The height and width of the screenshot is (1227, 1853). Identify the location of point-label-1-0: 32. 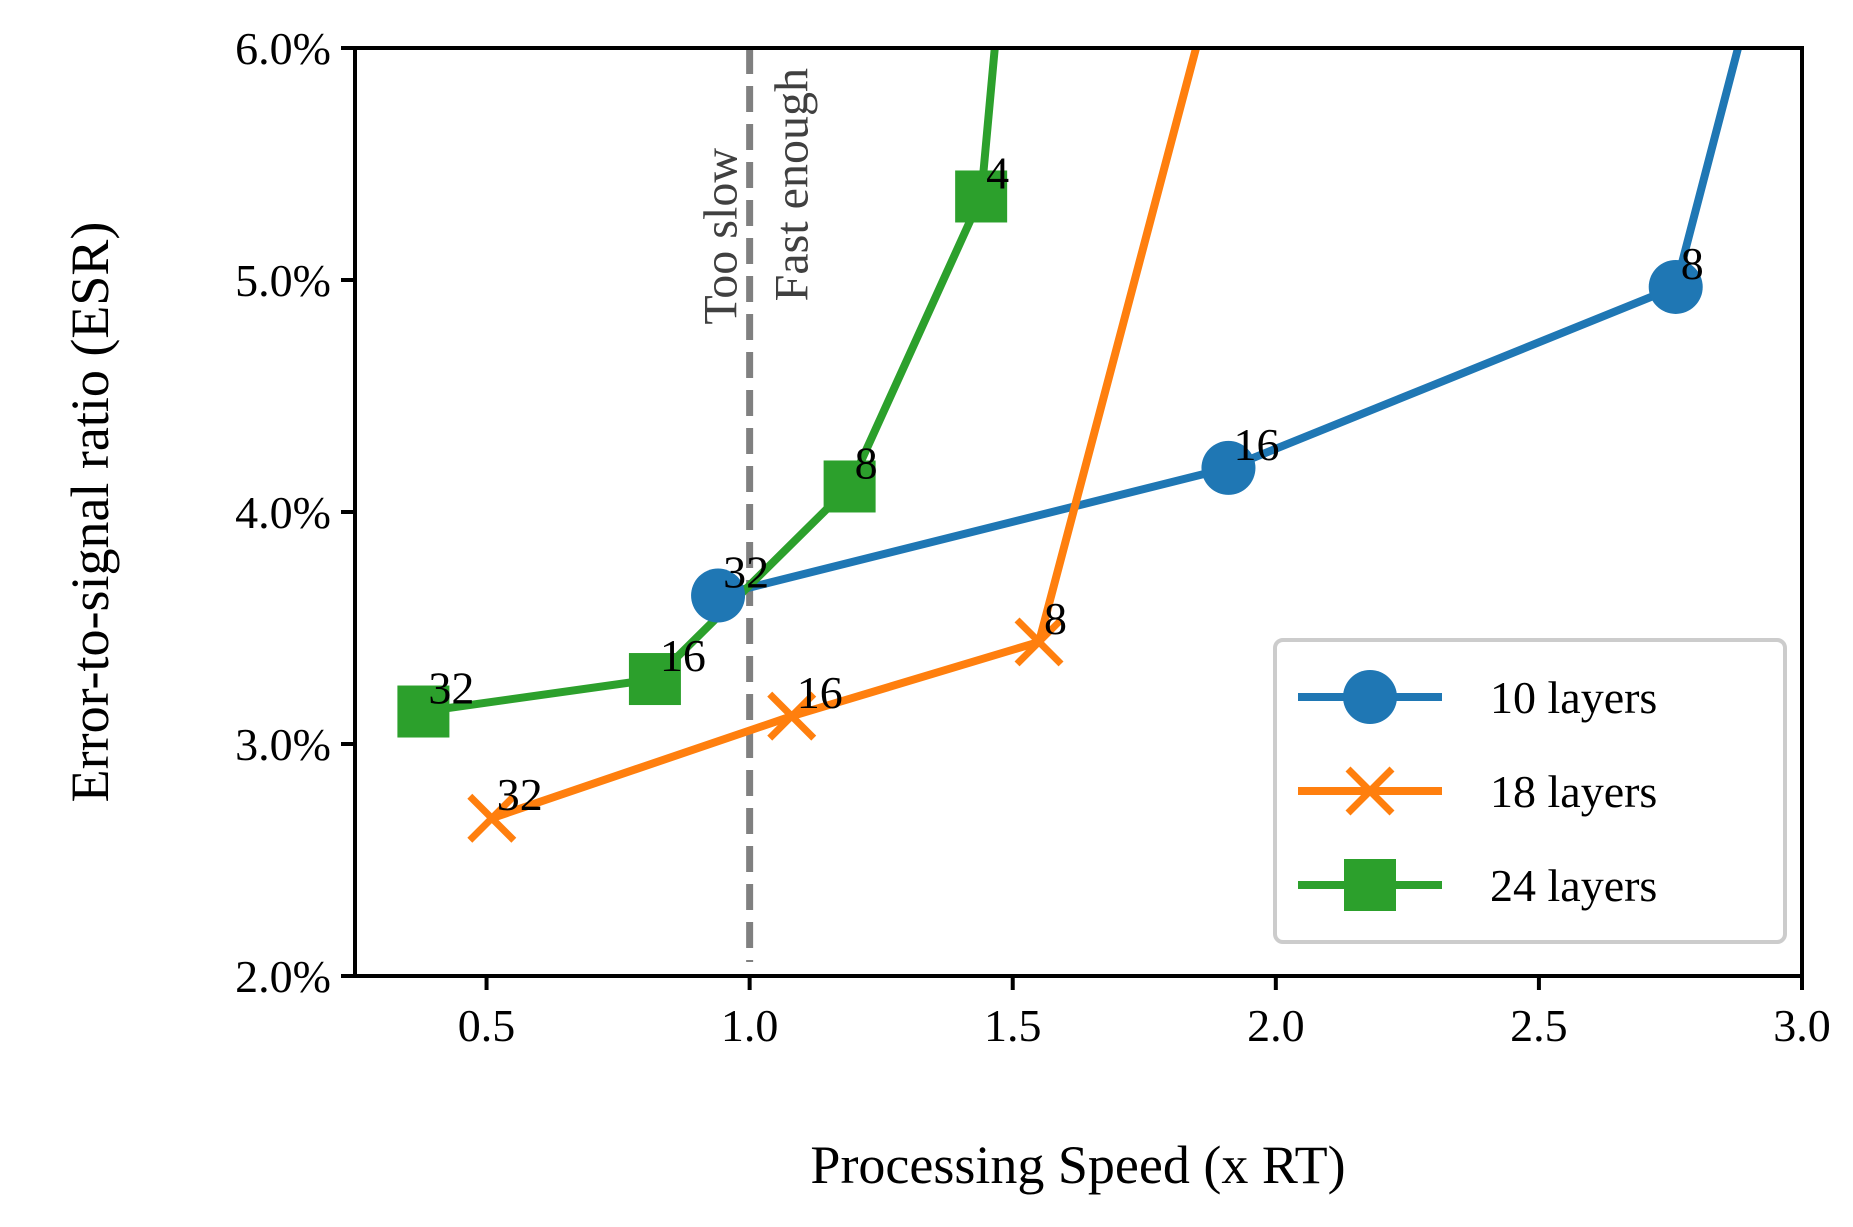
(520, 794).